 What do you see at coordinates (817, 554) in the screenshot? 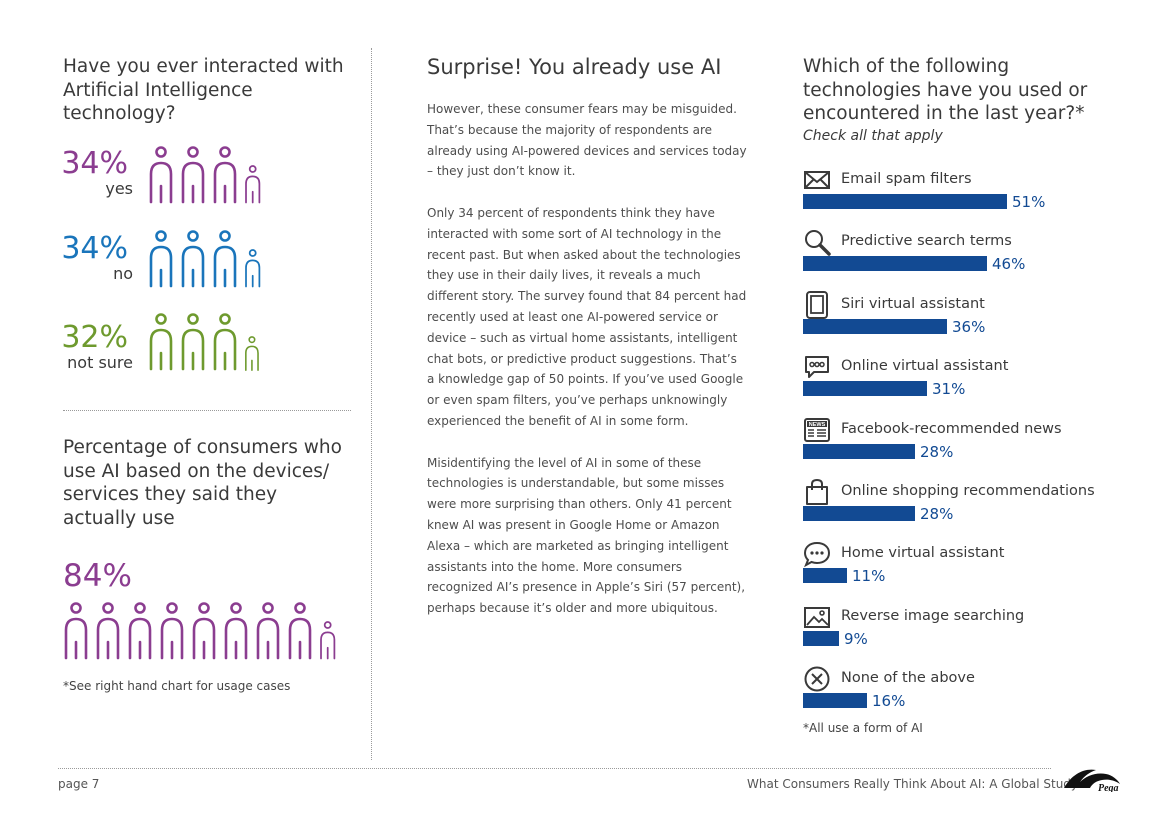
I see `speech-bubble-icon` at bounding box center [817, 554].